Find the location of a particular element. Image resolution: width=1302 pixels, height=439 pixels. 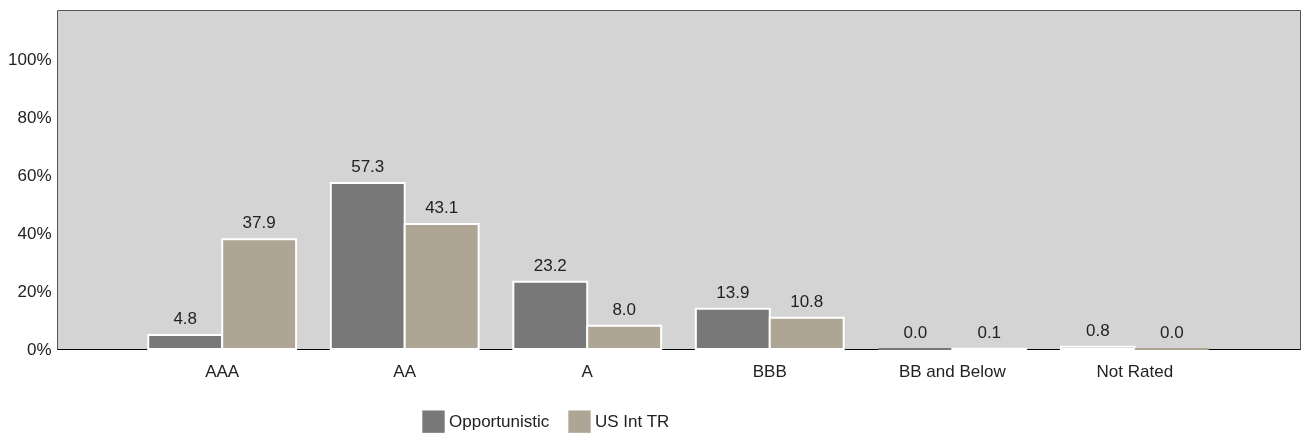

data-label: 0.1 is located at coordinates (989, 332).